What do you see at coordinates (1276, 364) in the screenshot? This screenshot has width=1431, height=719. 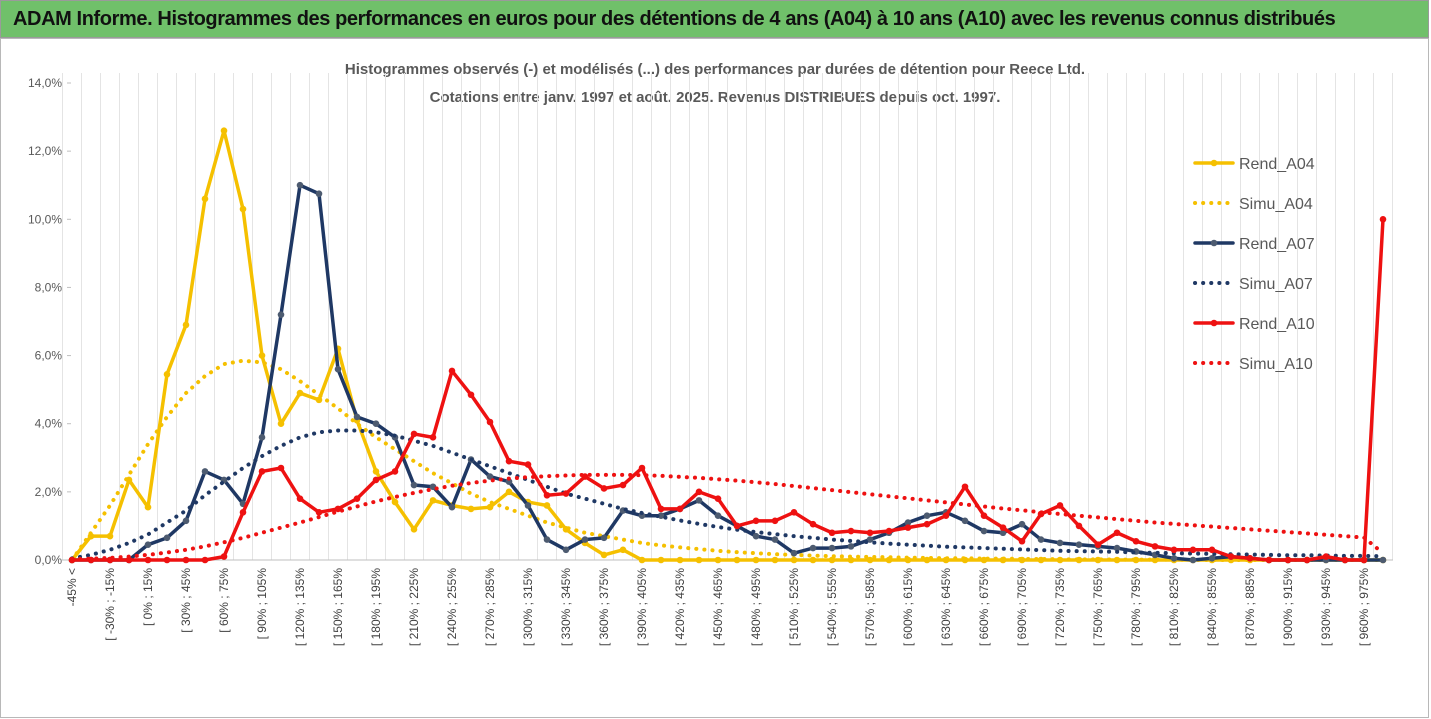 I see `legend-label: Simu_A10` at bounding box center [1276, 364].